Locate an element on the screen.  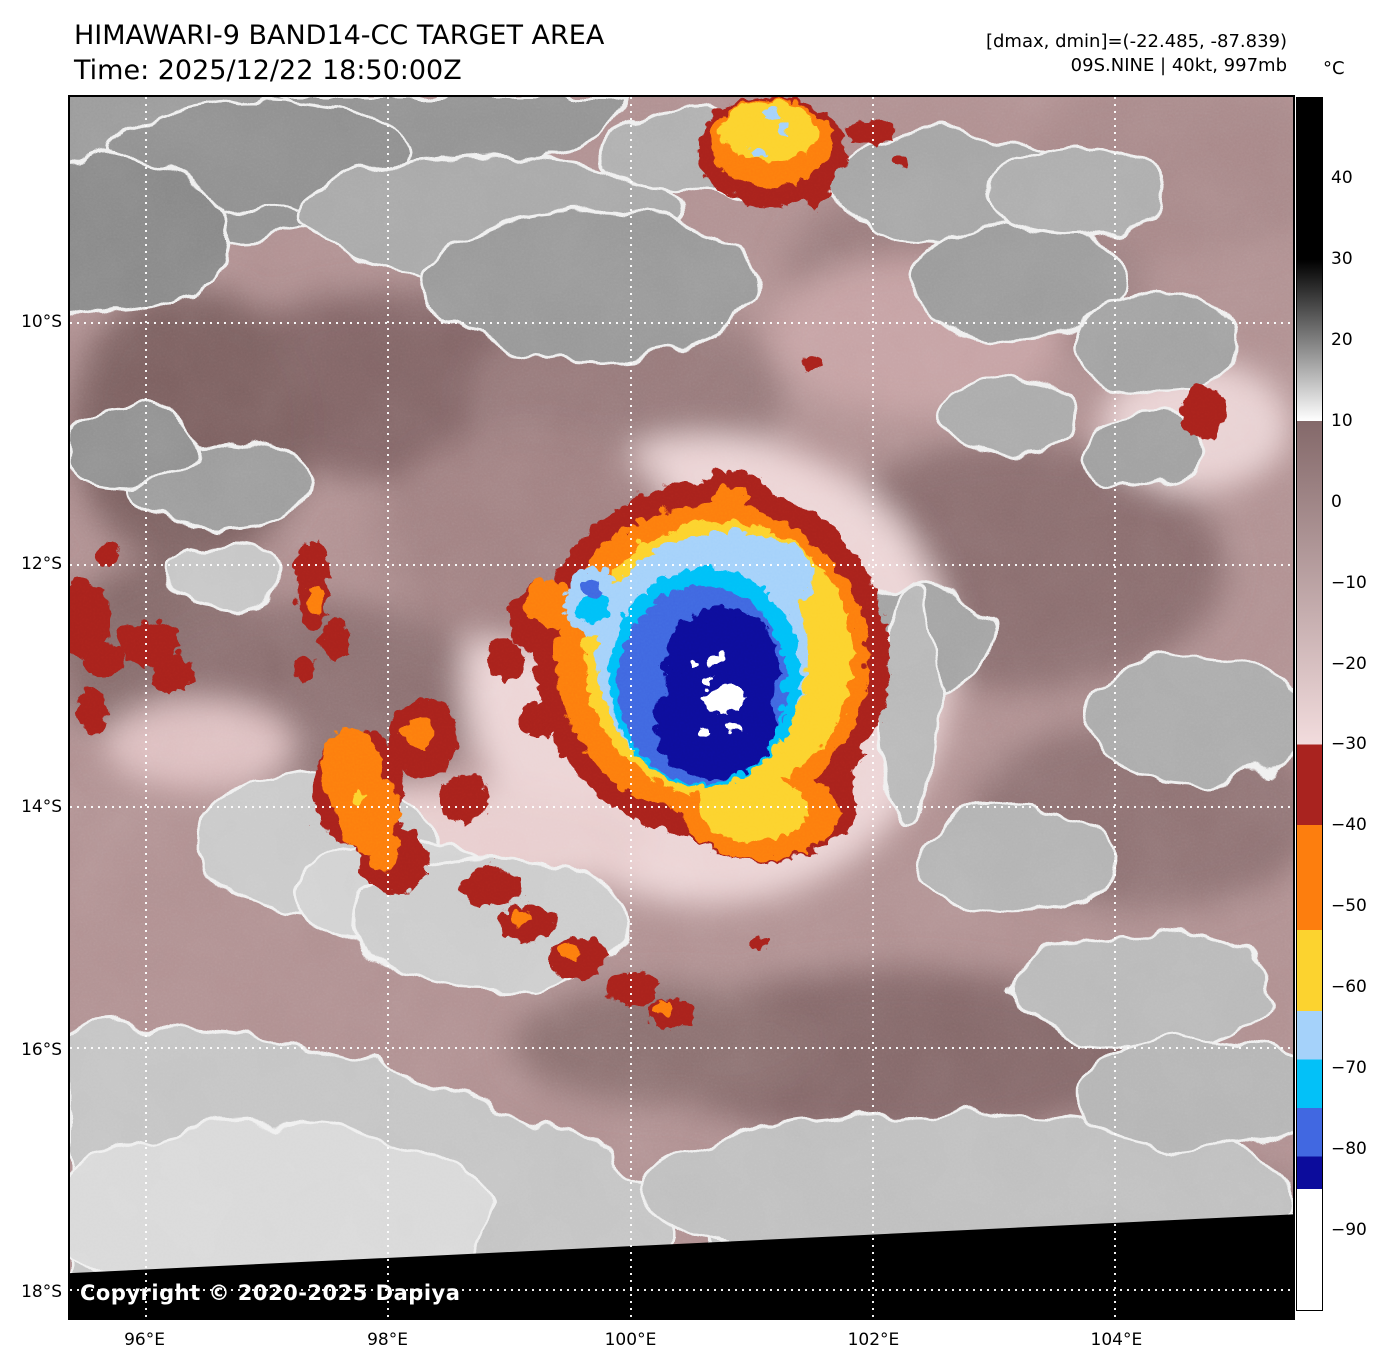
y-axis-tick-label: 16°S is located at coordinates (41, 1049).